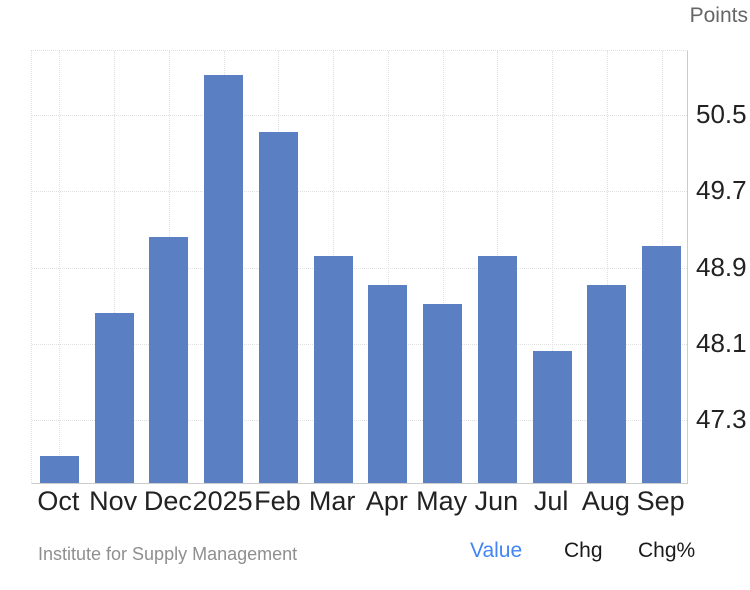  I want to click on bar-apr, so click(388, 383).